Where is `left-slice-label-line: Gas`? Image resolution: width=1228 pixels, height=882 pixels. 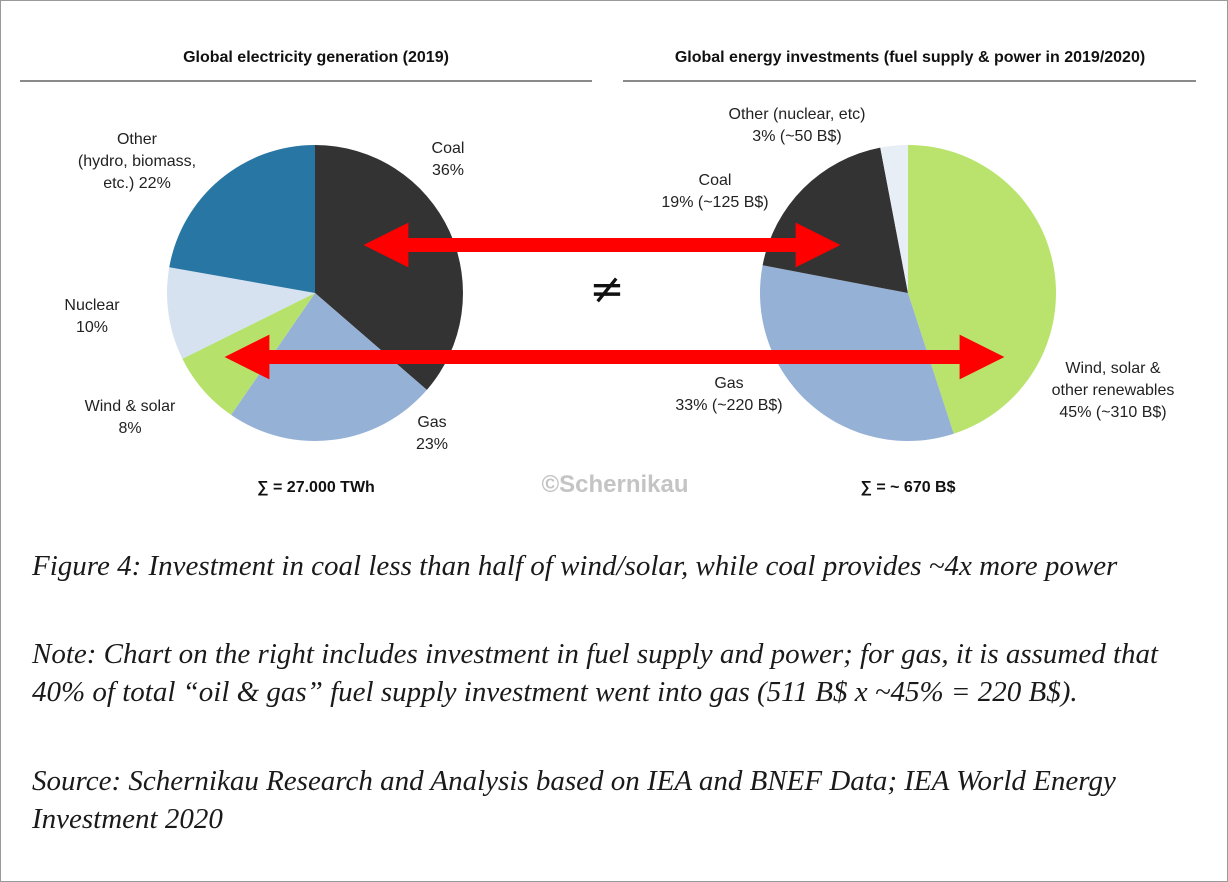
left-slice-label-line: Gas is located at coordinates (431, 422).